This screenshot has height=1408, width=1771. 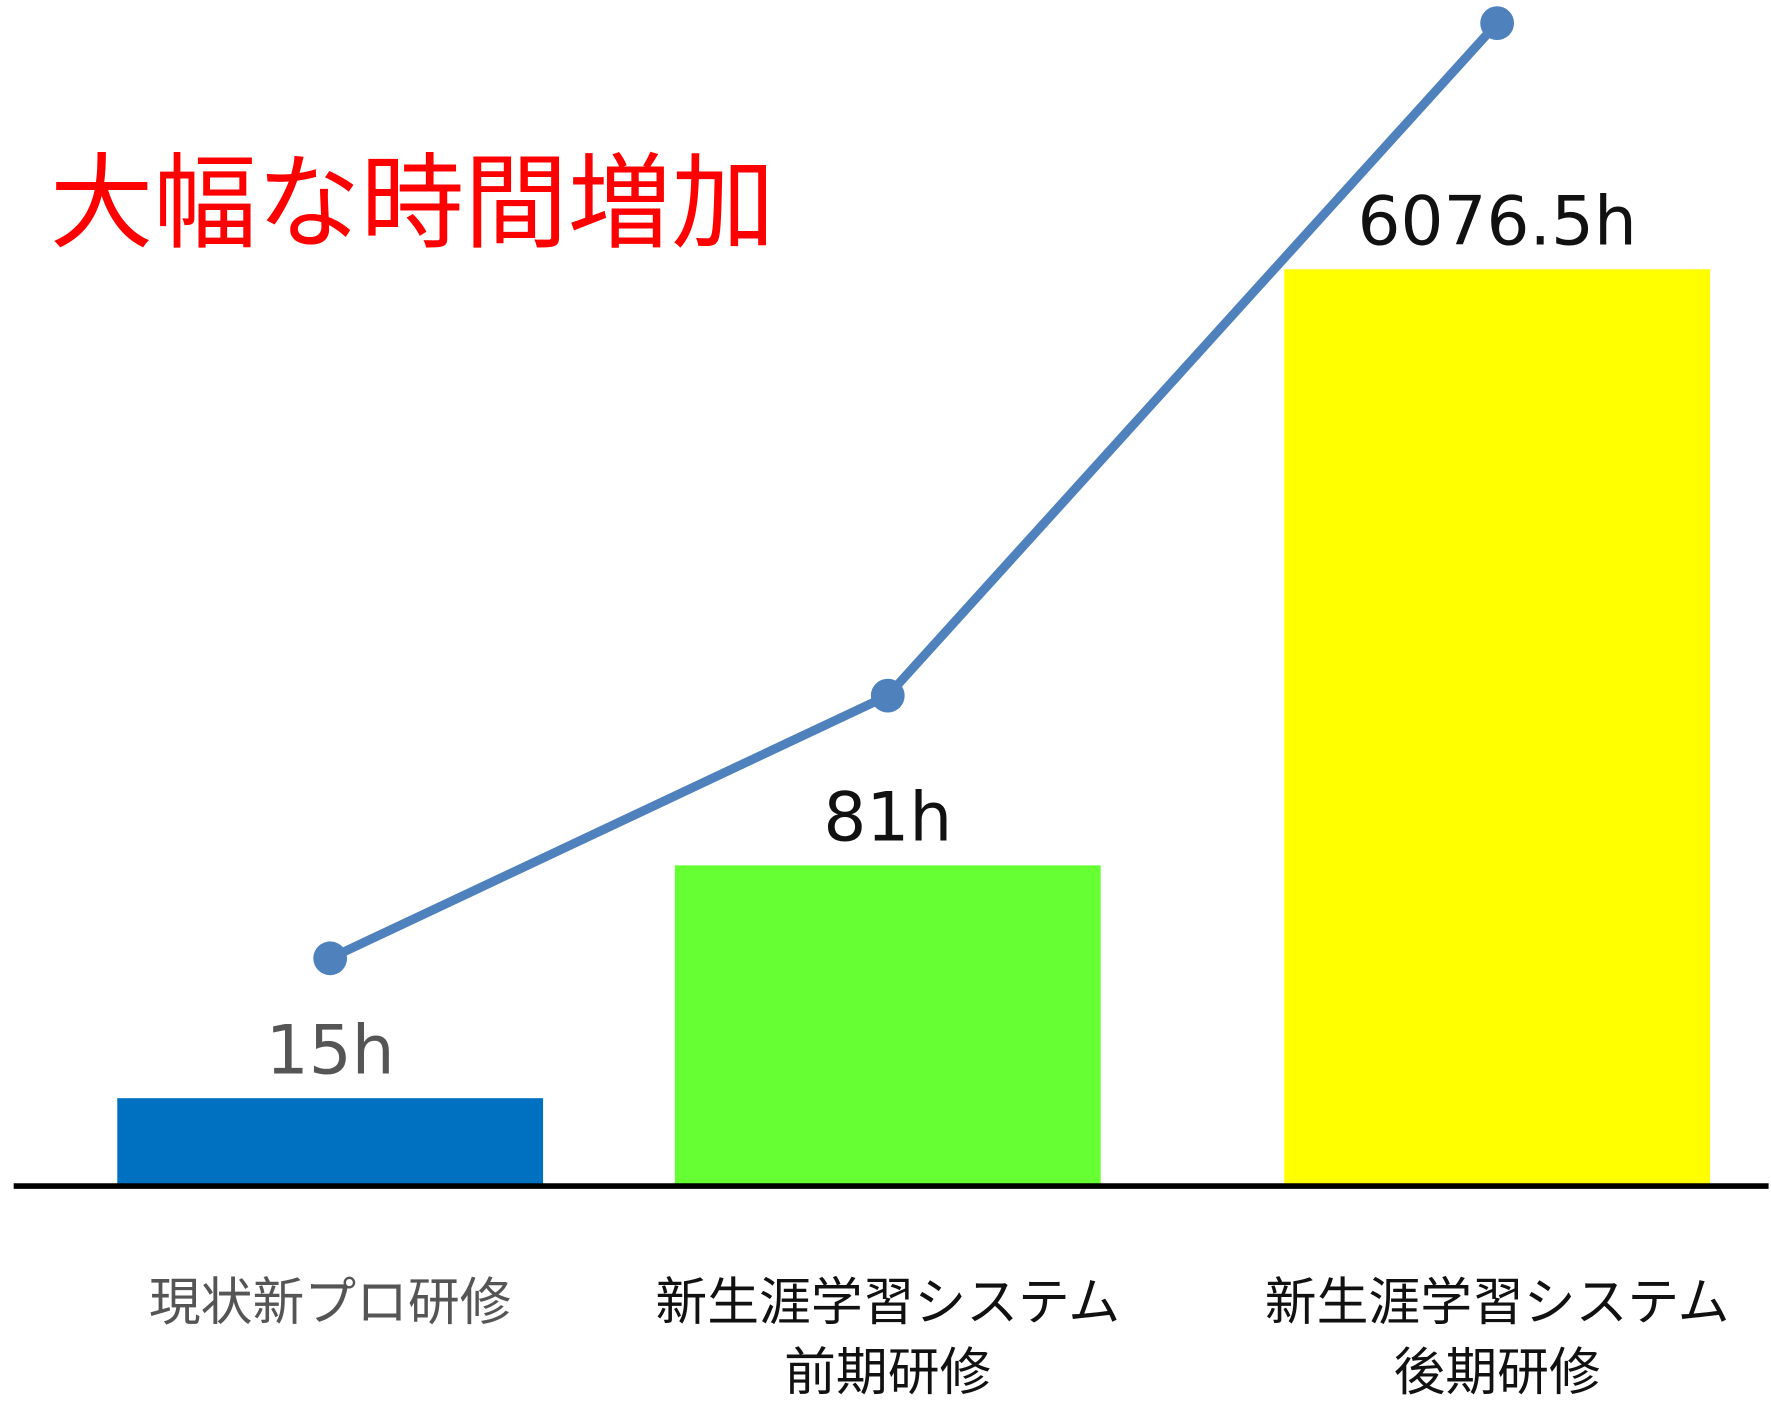 What do you see at coordinates (887, 1373) in the screenshot?
I see `x-tick-label-line: 前期研修` at bounding box center [887, 1373].